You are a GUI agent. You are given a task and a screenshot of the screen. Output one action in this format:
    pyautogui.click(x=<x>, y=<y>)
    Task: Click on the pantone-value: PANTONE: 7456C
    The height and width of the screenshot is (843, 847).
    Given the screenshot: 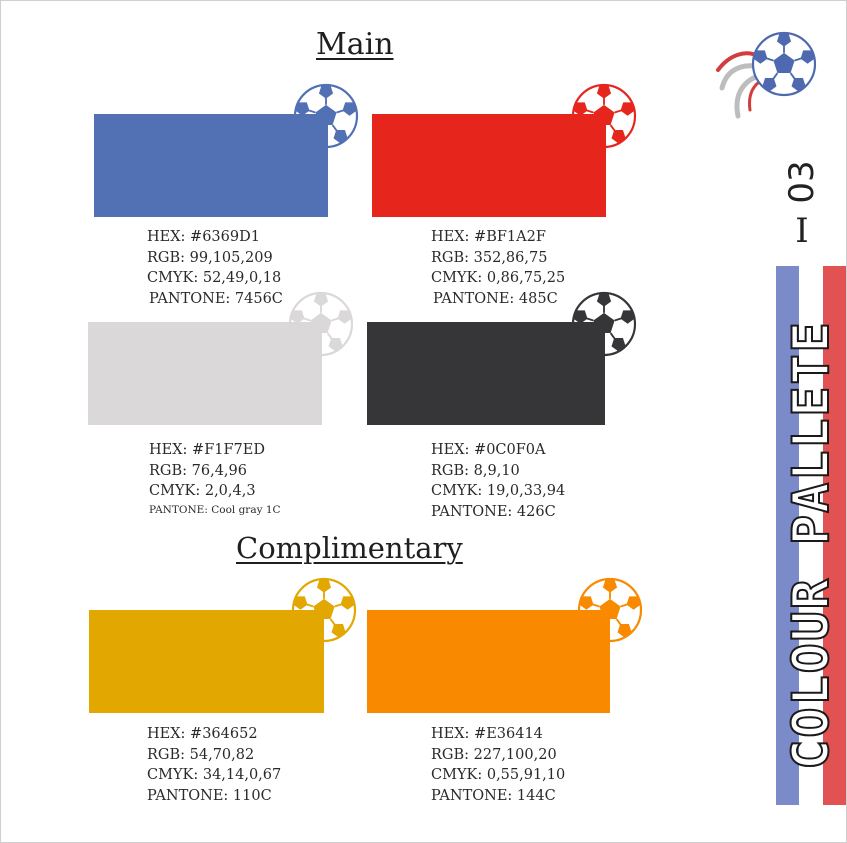 What is the action you would take?
    pyautogui.click(x=216, y=298)
    